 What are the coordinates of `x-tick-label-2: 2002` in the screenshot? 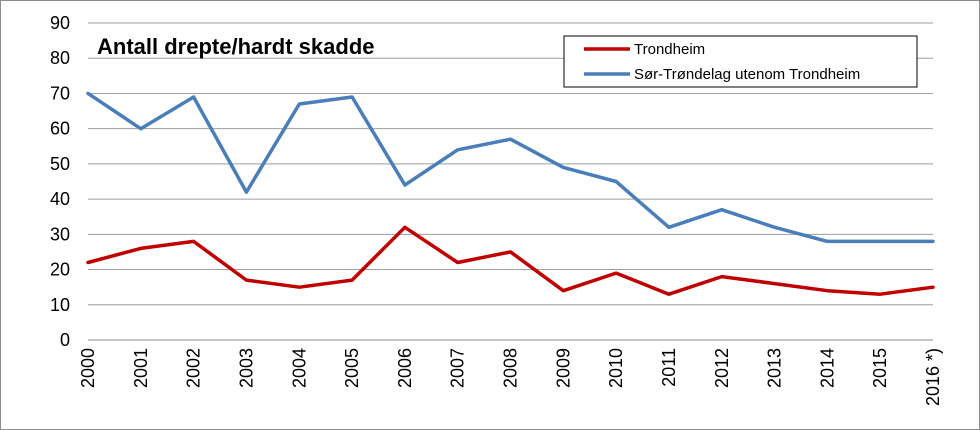 It's located at (194, 368).